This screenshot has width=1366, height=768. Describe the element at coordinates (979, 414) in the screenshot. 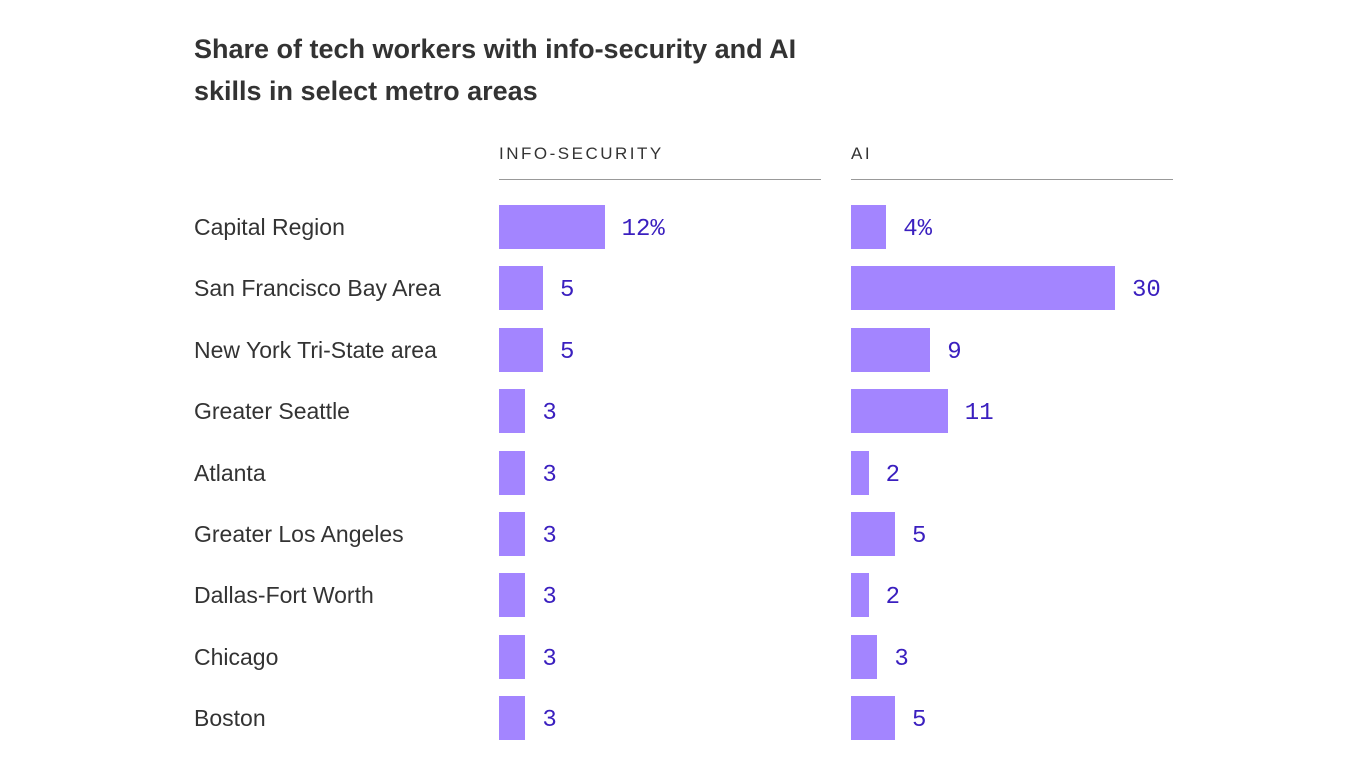

I see `data-label: 11` at that location.